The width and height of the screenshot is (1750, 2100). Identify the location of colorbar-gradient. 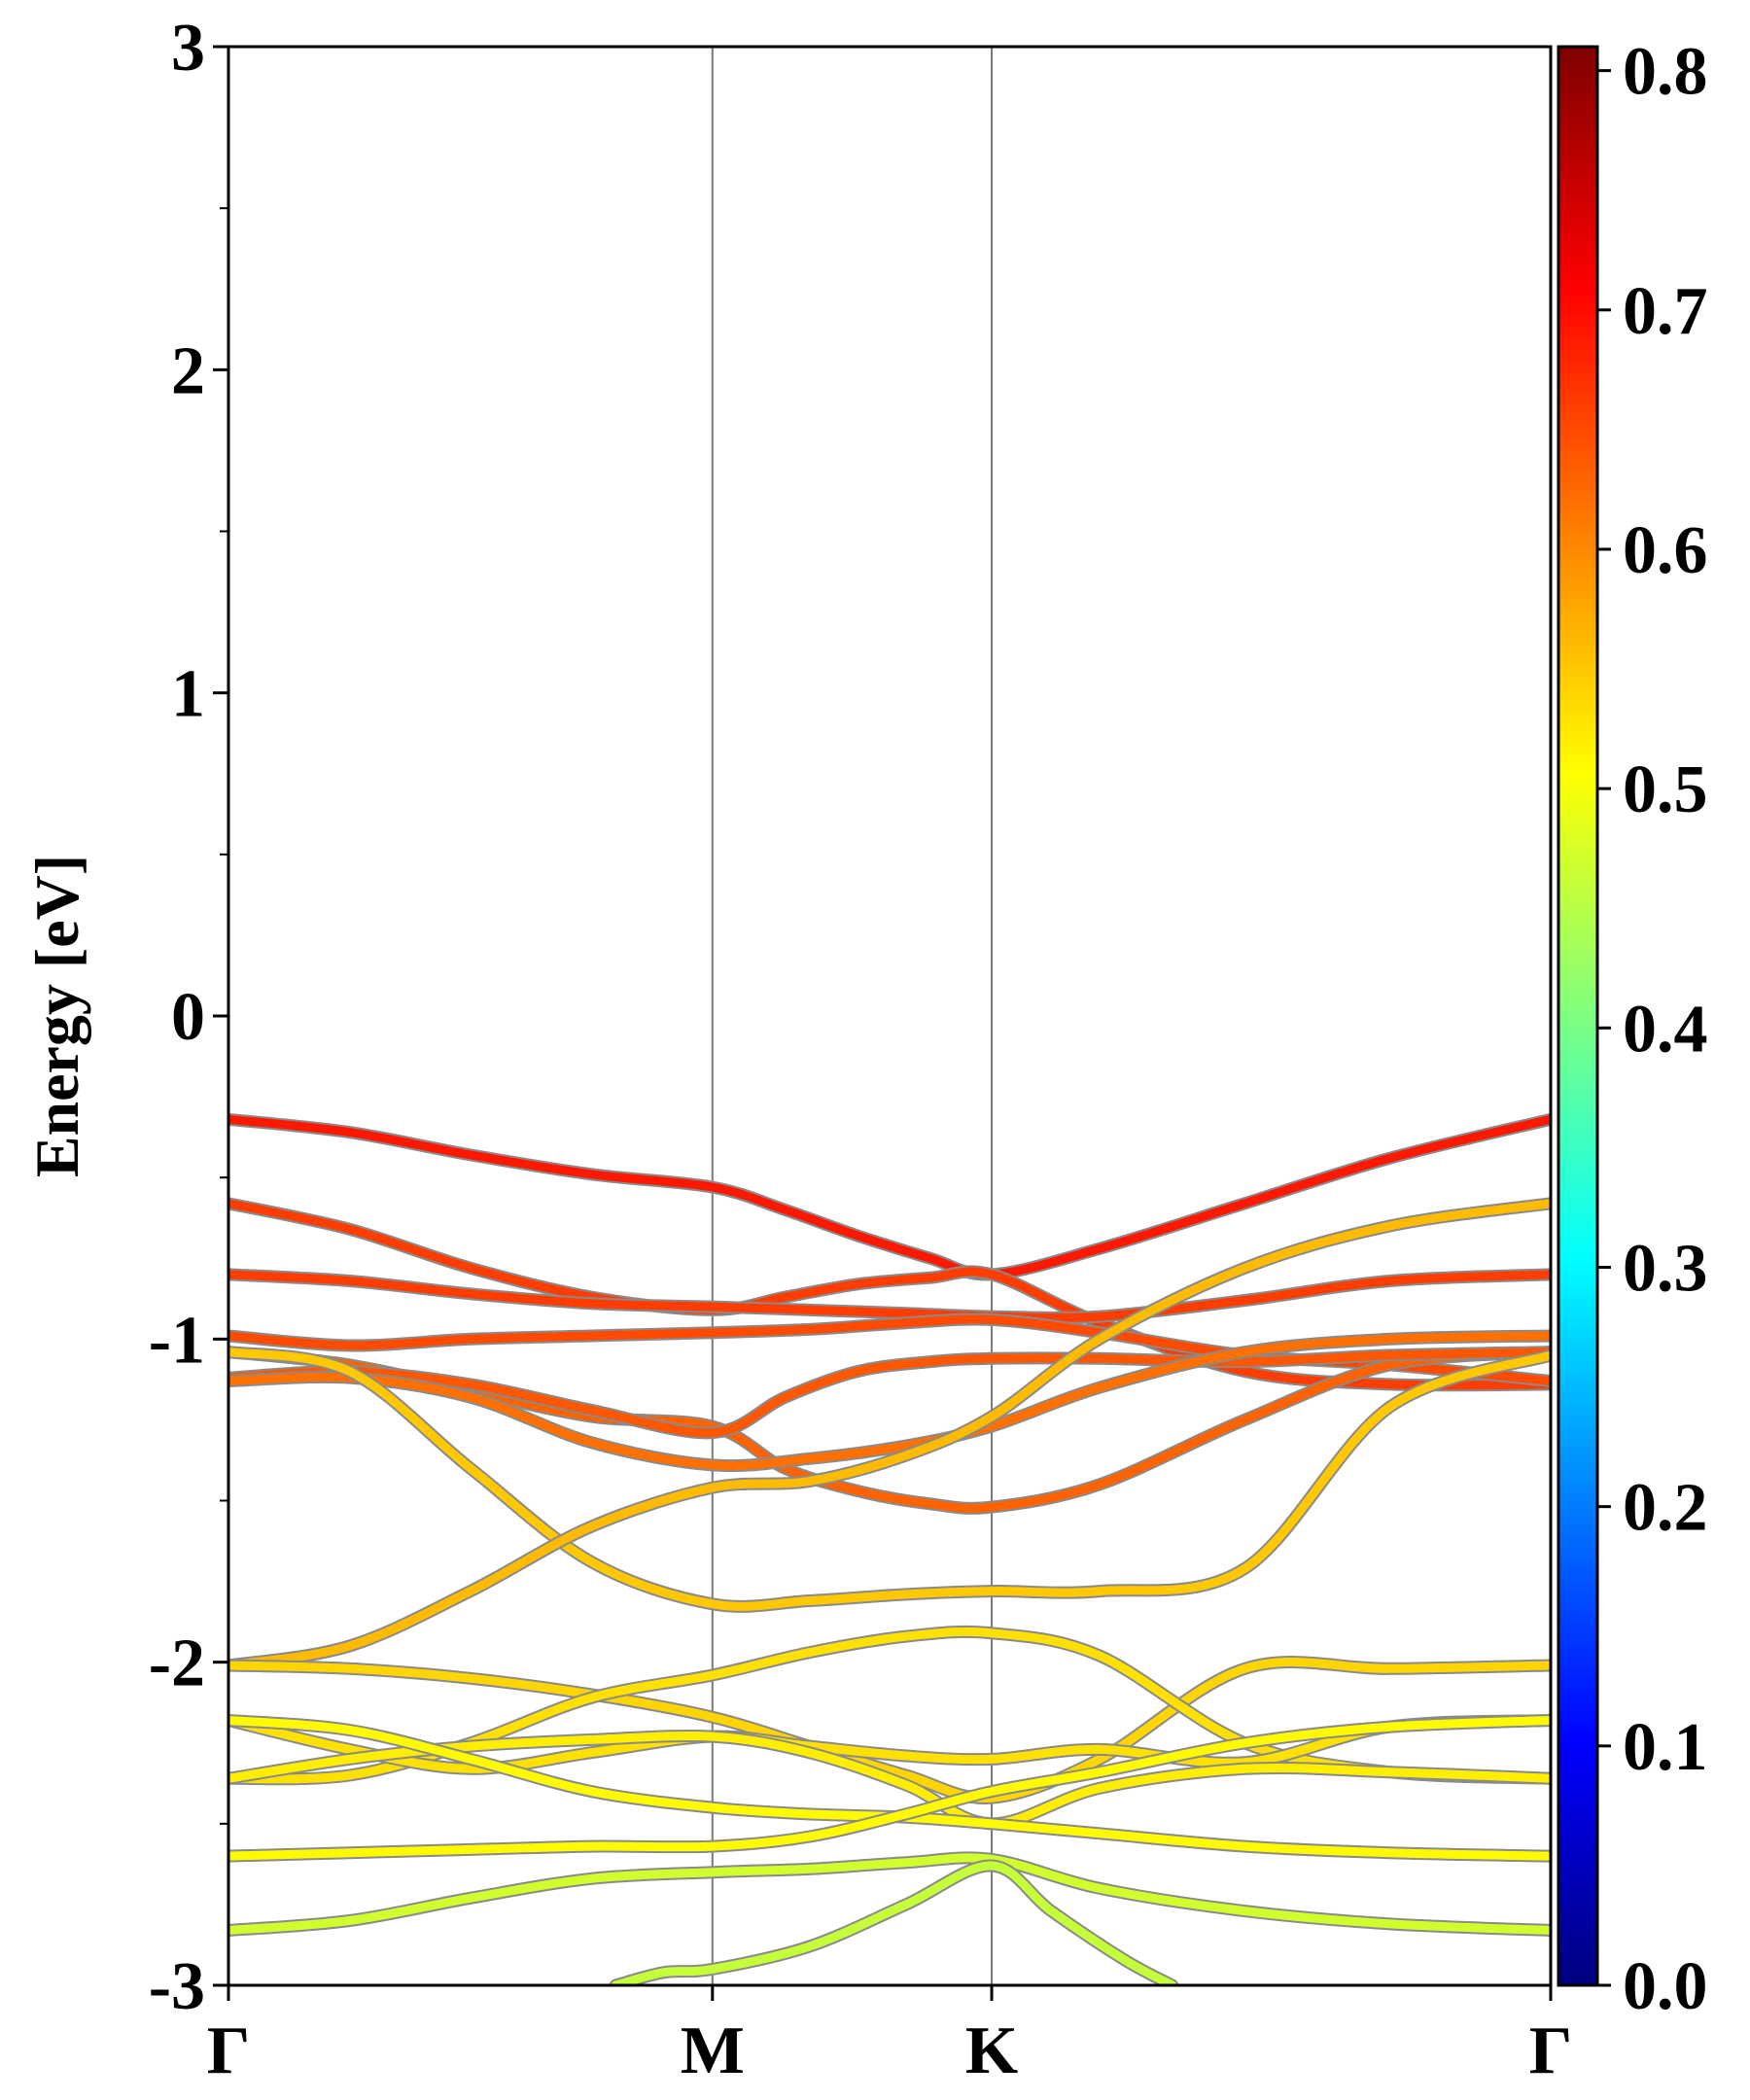
(1578, 1016).